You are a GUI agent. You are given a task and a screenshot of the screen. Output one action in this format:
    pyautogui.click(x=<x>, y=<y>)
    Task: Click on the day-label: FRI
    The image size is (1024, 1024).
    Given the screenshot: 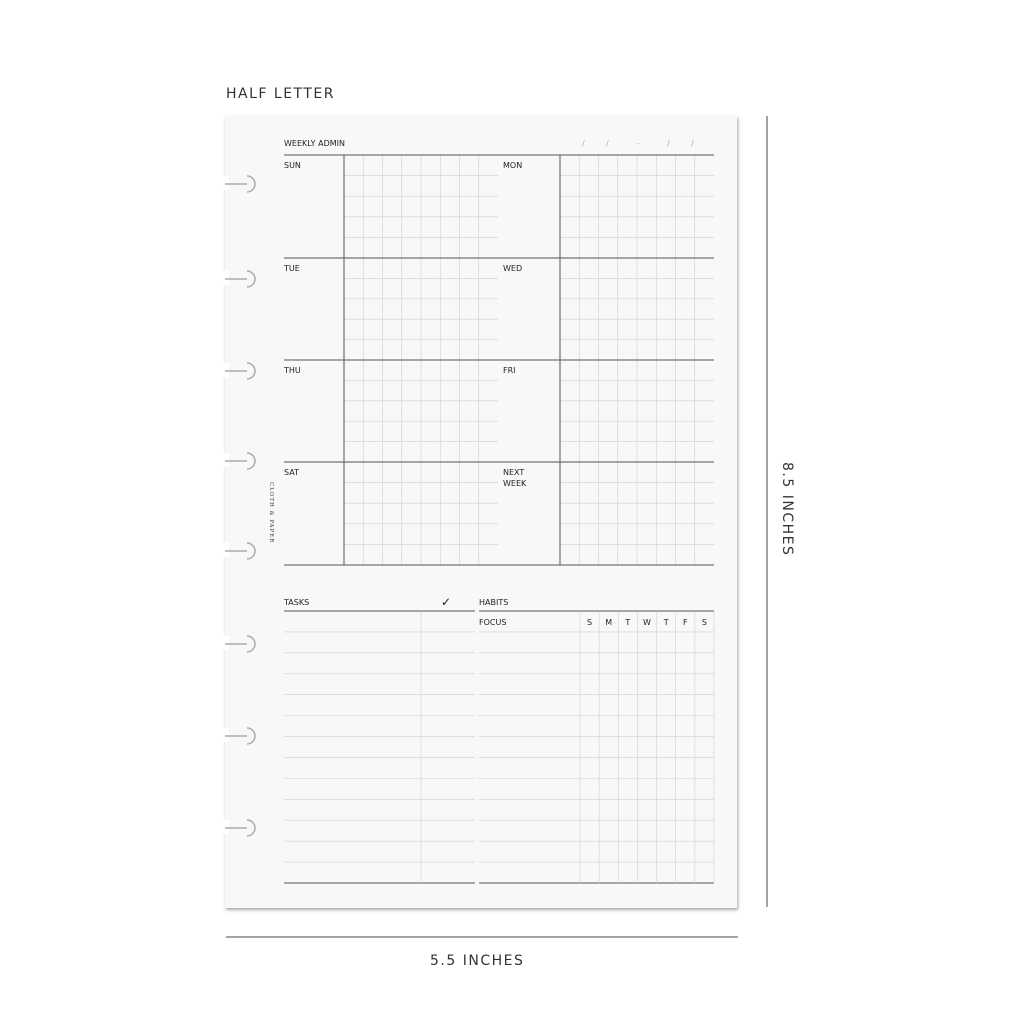 What is the action you would take?
    pyautogui.click(x=509, y=370)
    